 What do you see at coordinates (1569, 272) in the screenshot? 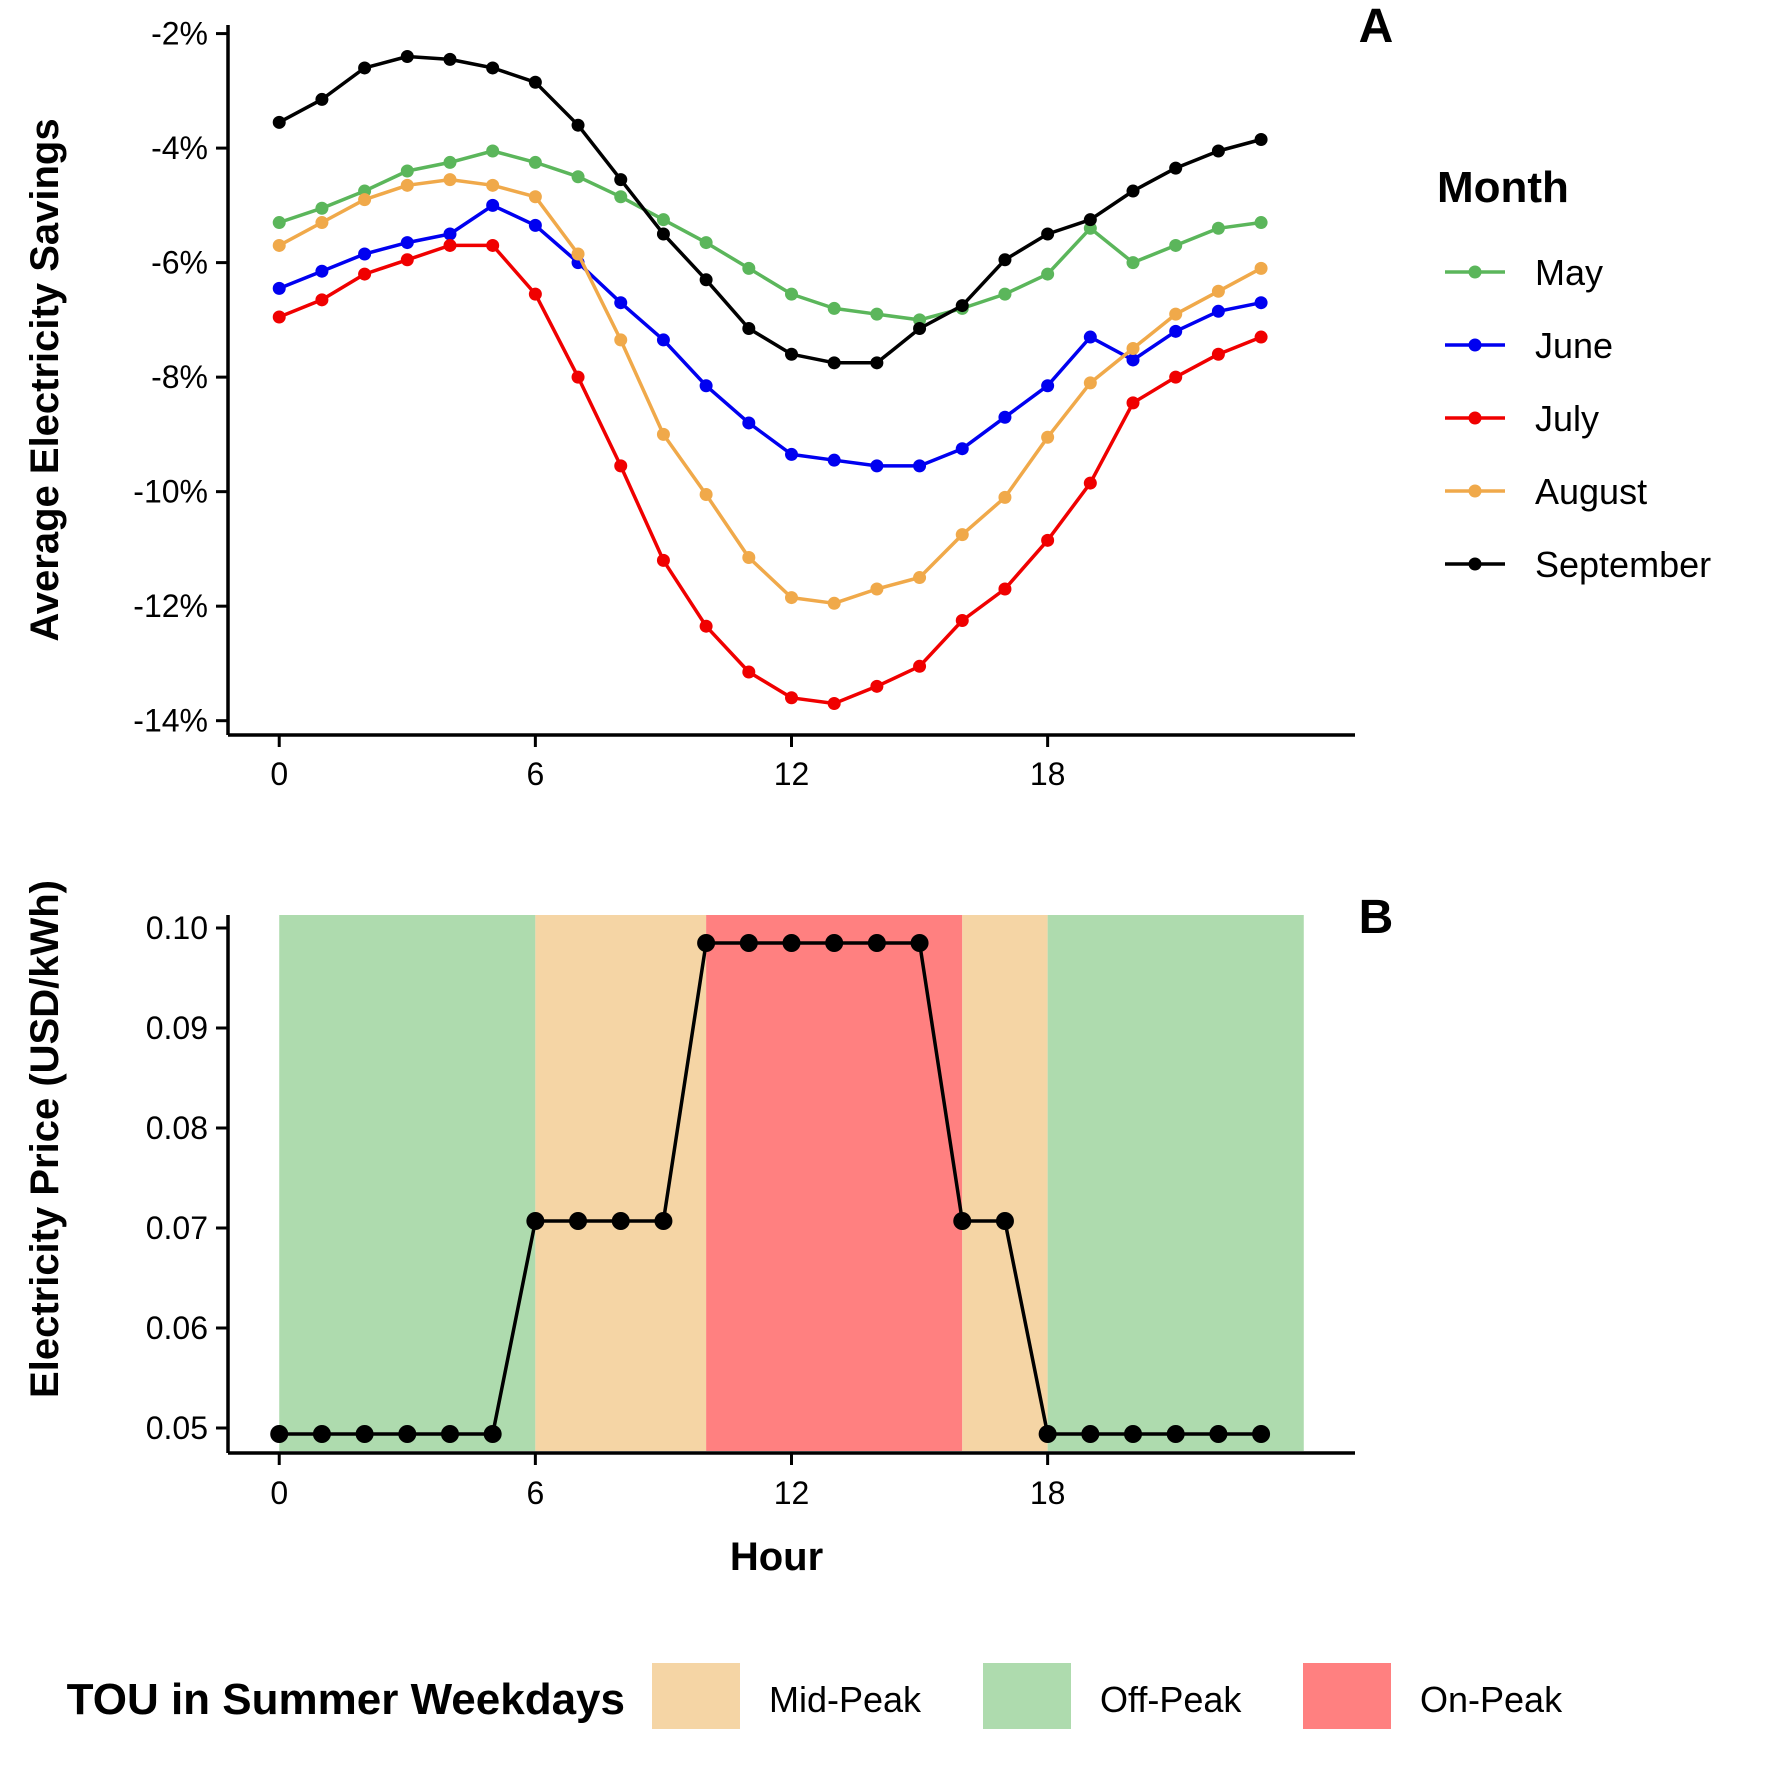
I see `legend-label-may: May` at bounding box center [1569, 272].